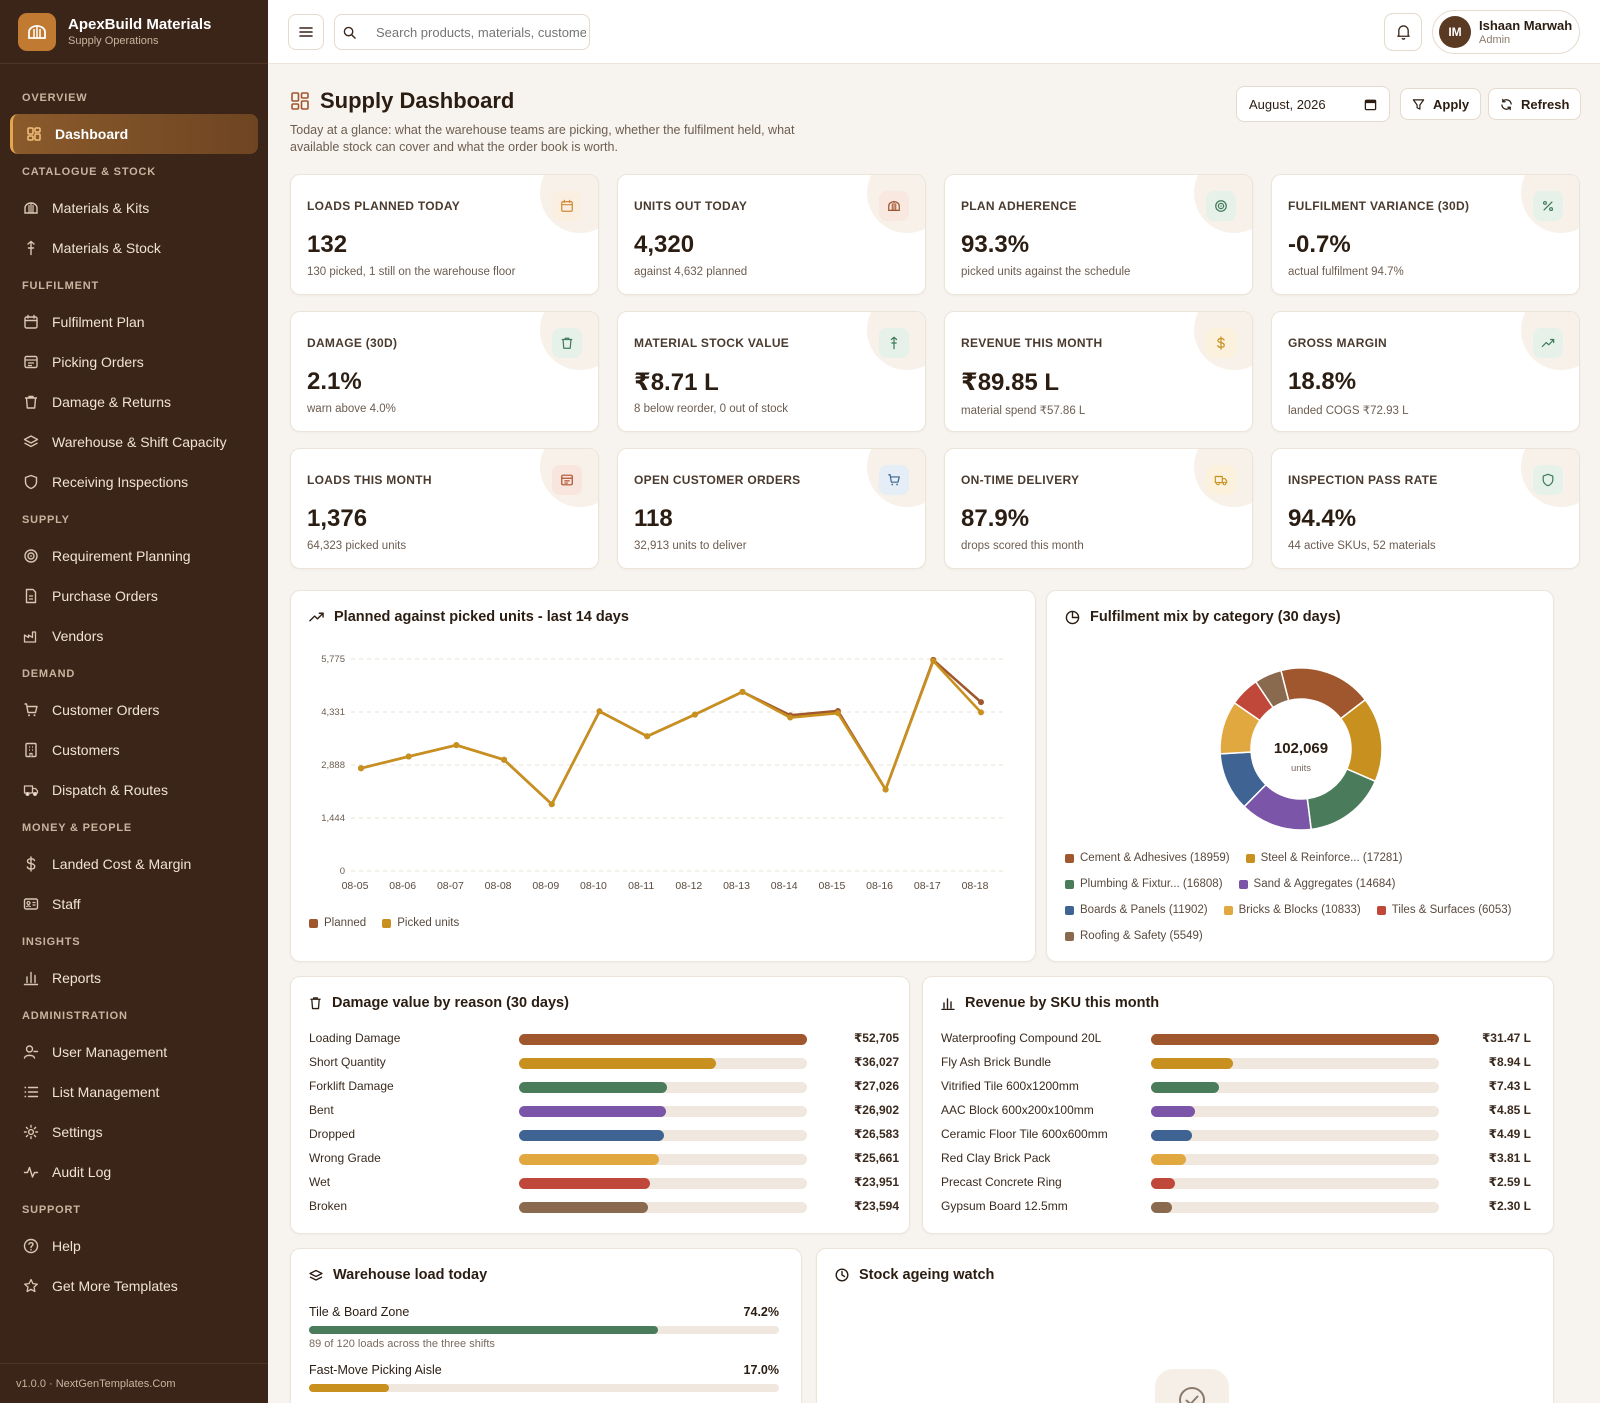 The image size is (1600, 1403). I want to click on sidebar-item-list-management: List Management, so click(134, 1092).